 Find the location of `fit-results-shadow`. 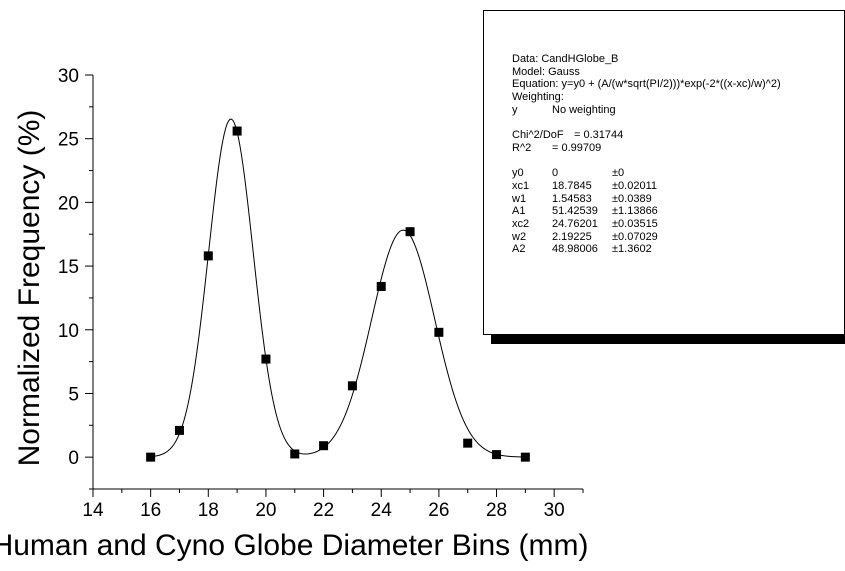

fit-results-shadow is located at coordinates (668, 339).